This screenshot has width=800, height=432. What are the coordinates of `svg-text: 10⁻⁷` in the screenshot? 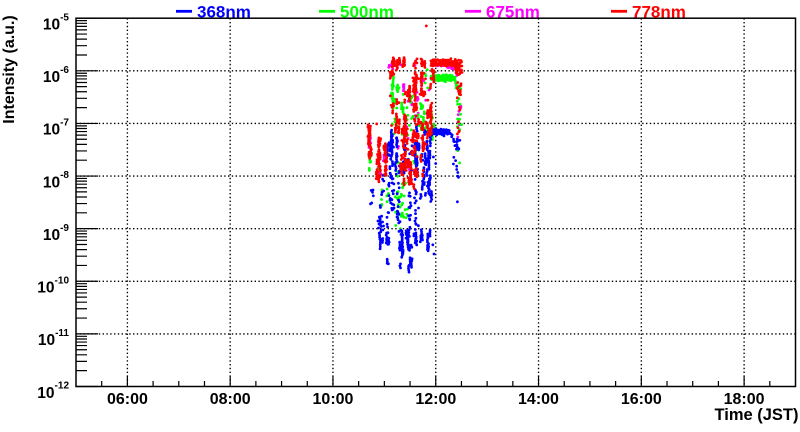 It's located at (56, 128).